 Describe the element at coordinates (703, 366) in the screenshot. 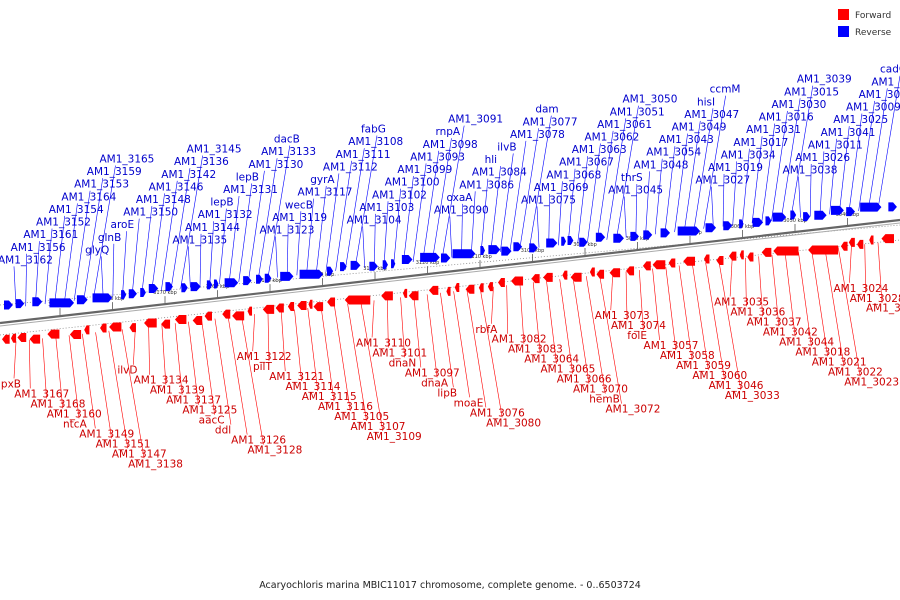

I see `gene-label: AM1_3059` at that location.